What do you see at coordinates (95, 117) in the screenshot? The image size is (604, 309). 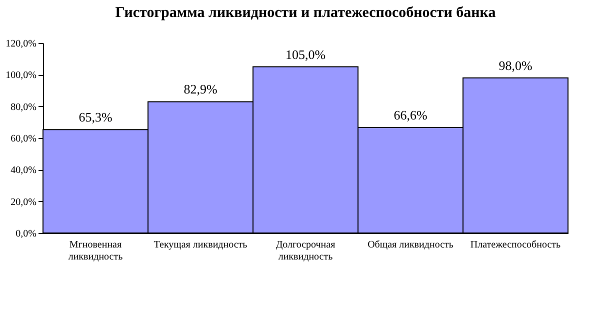 I see `data-label: 65,3%` at bounding box center [95, 117].